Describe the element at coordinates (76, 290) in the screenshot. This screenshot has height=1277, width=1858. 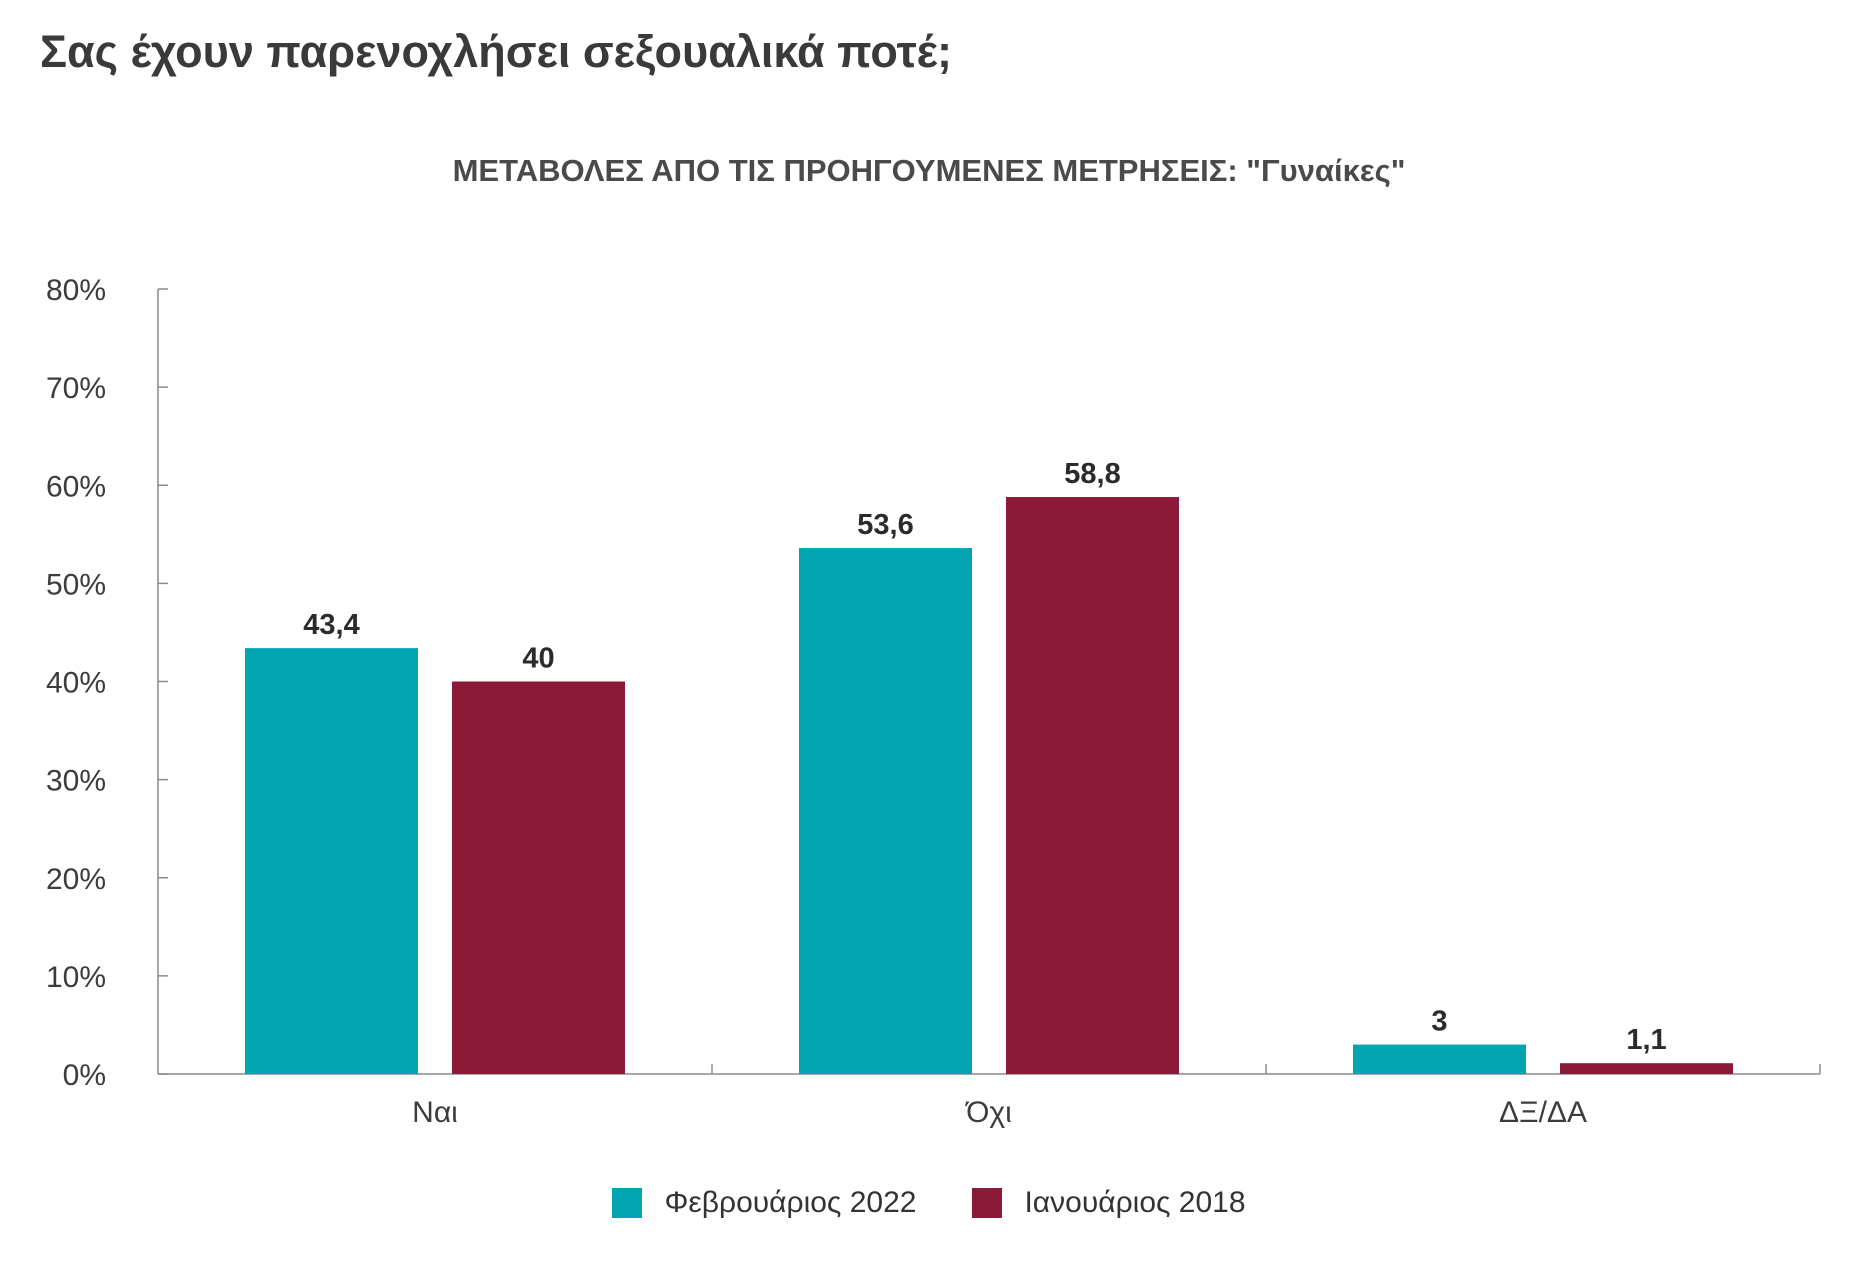
I see `y-tick-label: 80%` at that location.